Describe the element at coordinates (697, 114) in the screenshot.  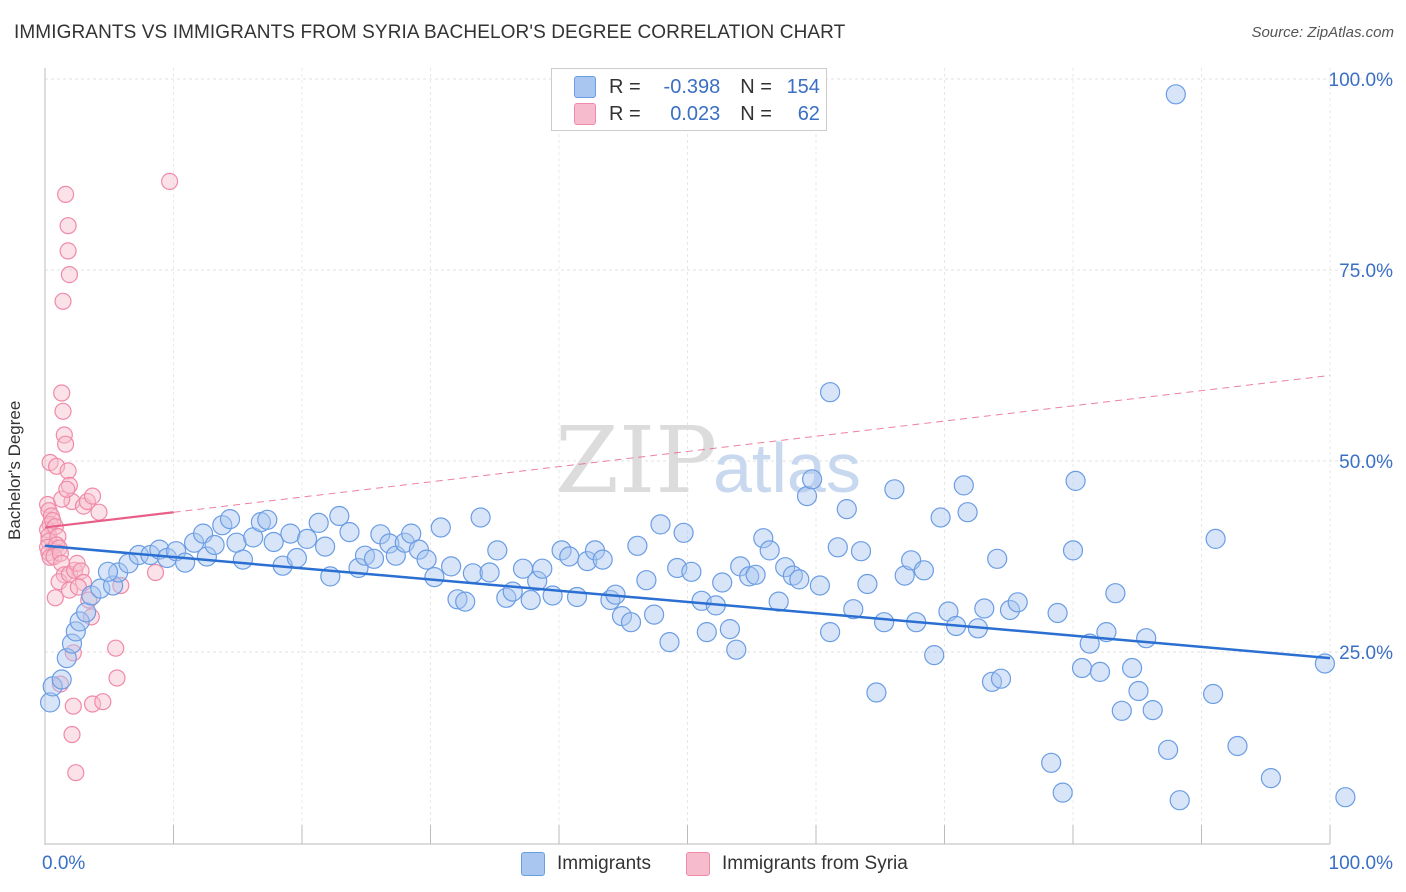
I see `legend-row-syria: R = 0.023 N = 62` at that location.